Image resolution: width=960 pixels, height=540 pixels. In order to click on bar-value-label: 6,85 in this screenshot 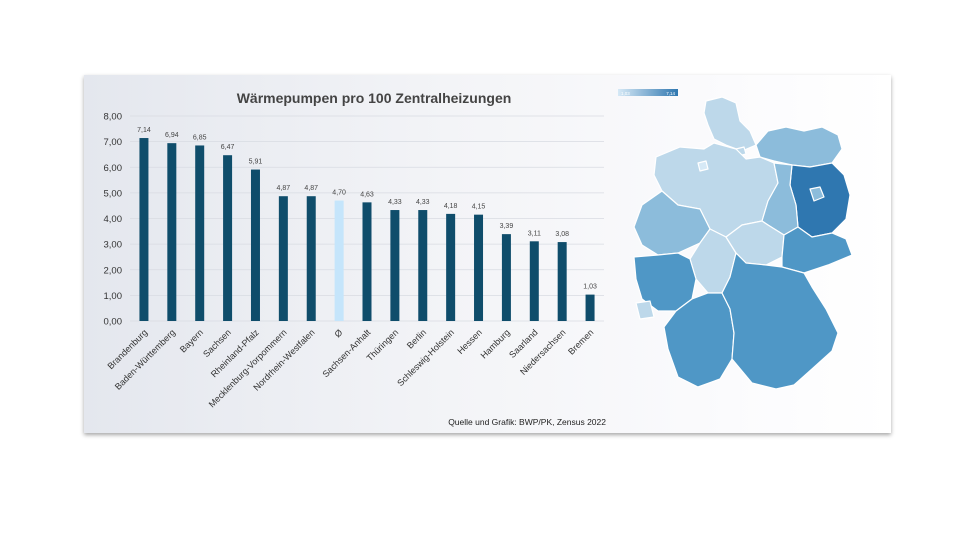, I will do `click(200, 137)`.